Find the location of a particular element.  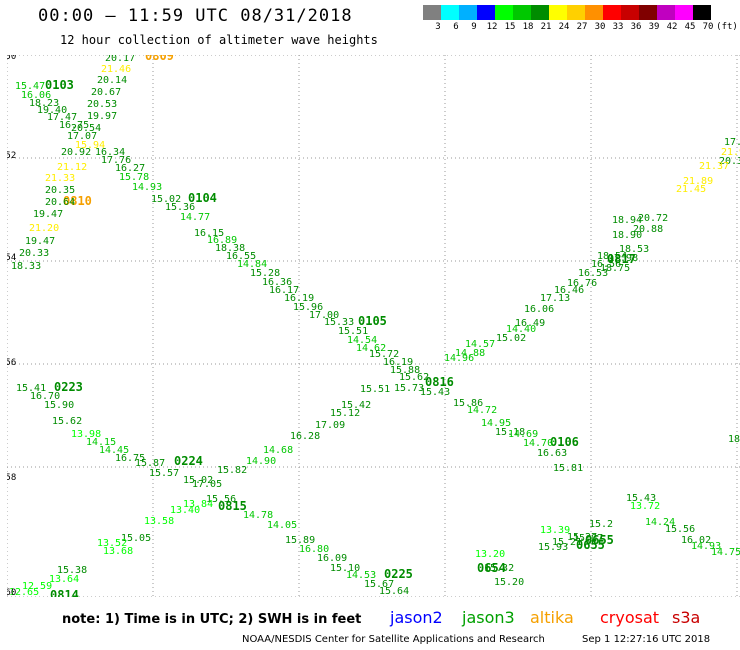

wave-height-value: 17.76 is located at coordinates (116, 160).